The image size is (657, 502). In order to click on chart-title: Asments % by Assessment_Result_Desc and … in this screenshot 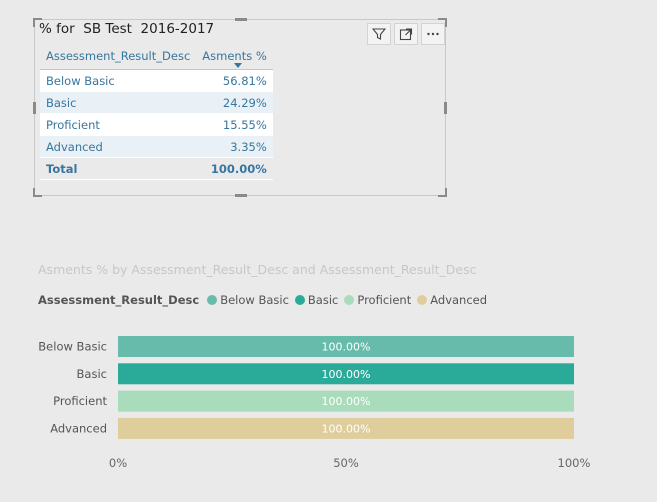, I will do `click(257, 269)`.